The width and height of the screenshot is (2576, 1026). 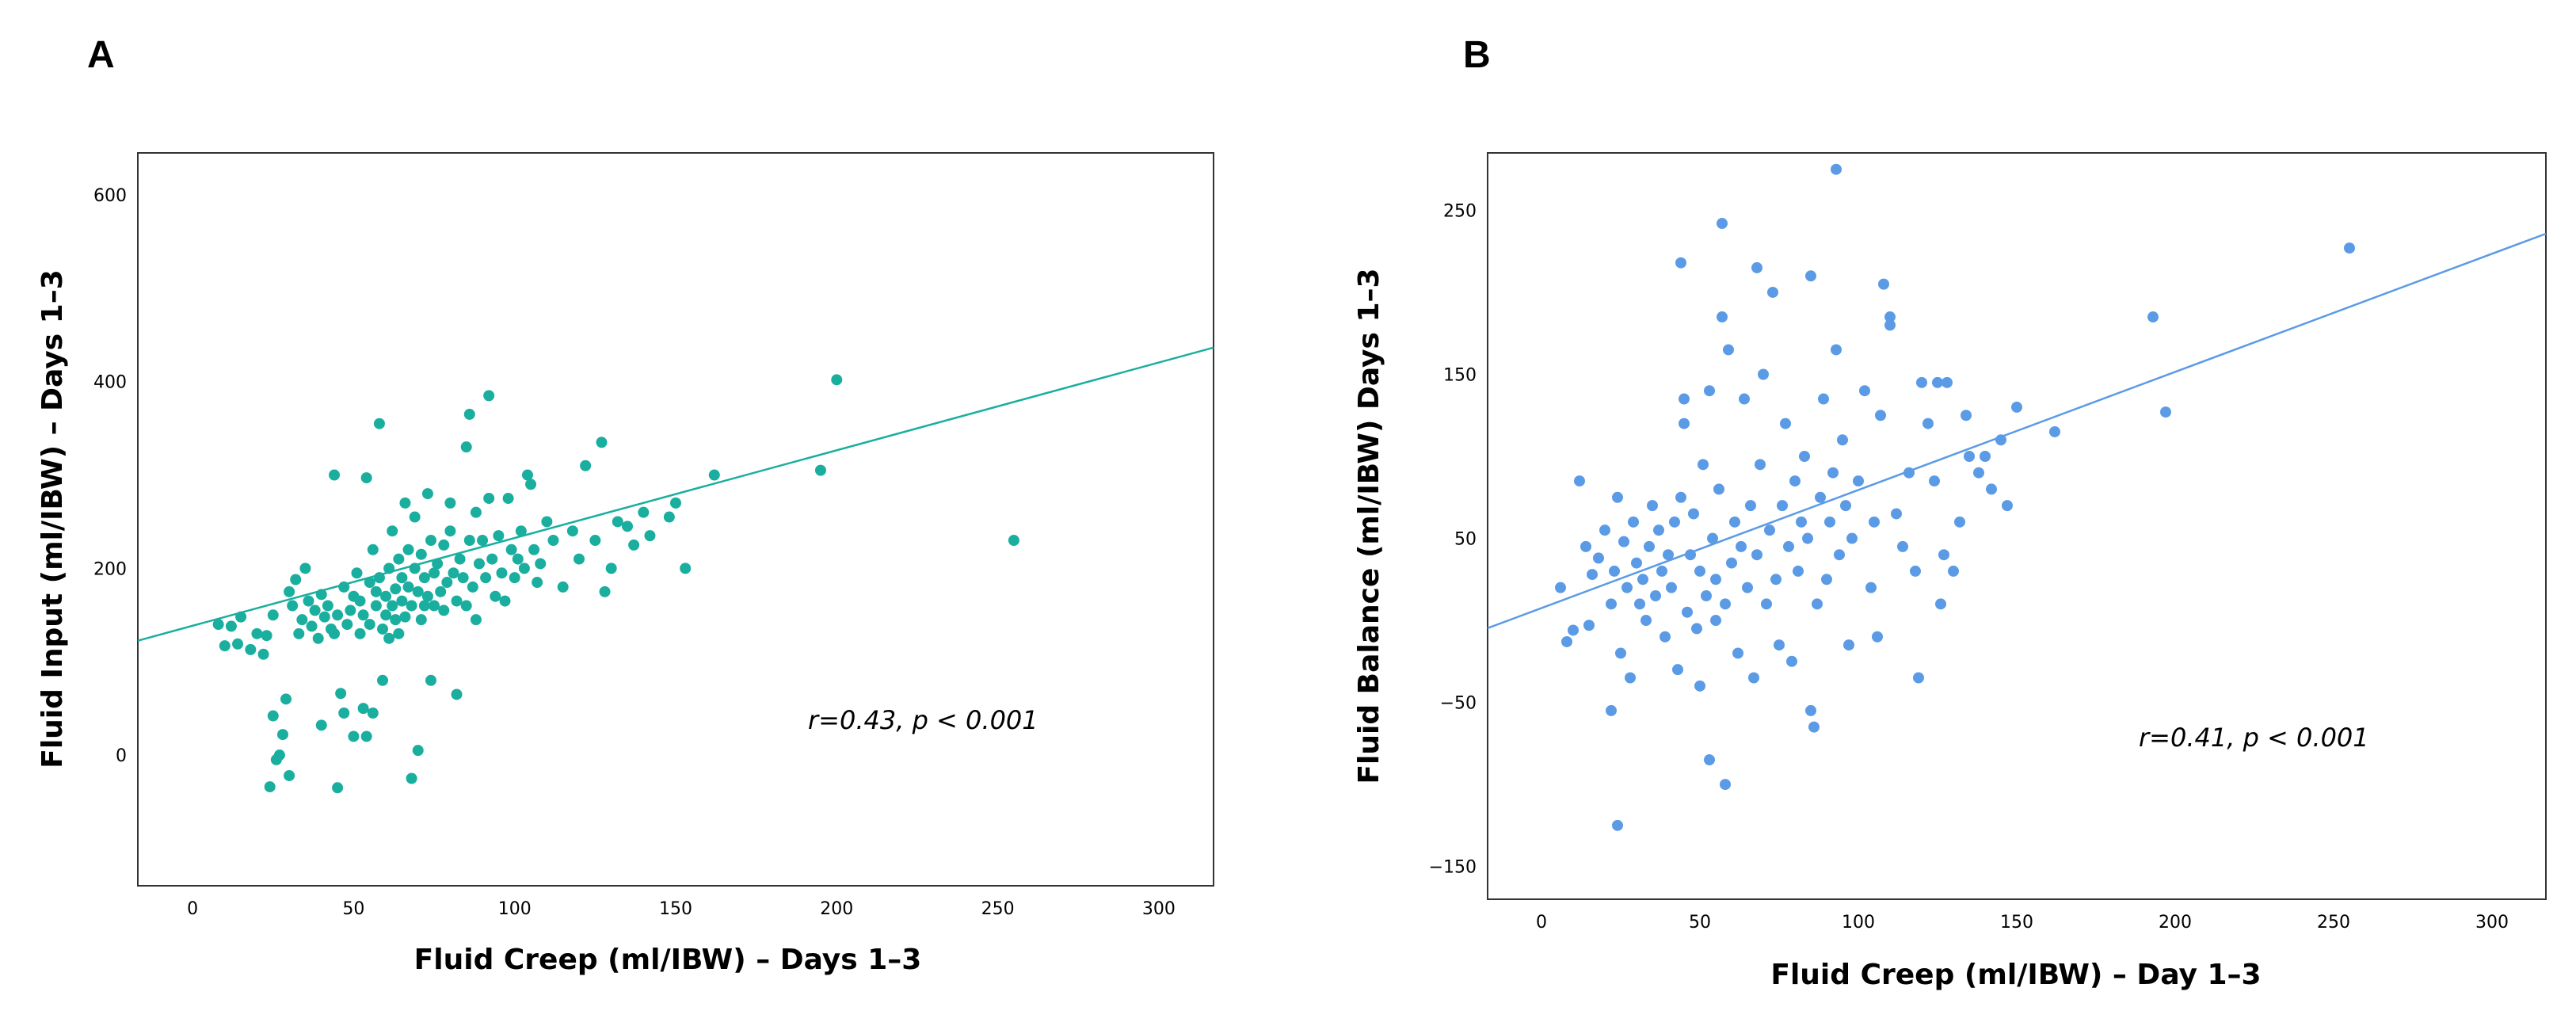 What do you see at coordinates (2023, 923) in the screenshot?
I see `panel-b-x-ticks: 0 50 100 150 200 250 300` at bounding box center [2023, 923].